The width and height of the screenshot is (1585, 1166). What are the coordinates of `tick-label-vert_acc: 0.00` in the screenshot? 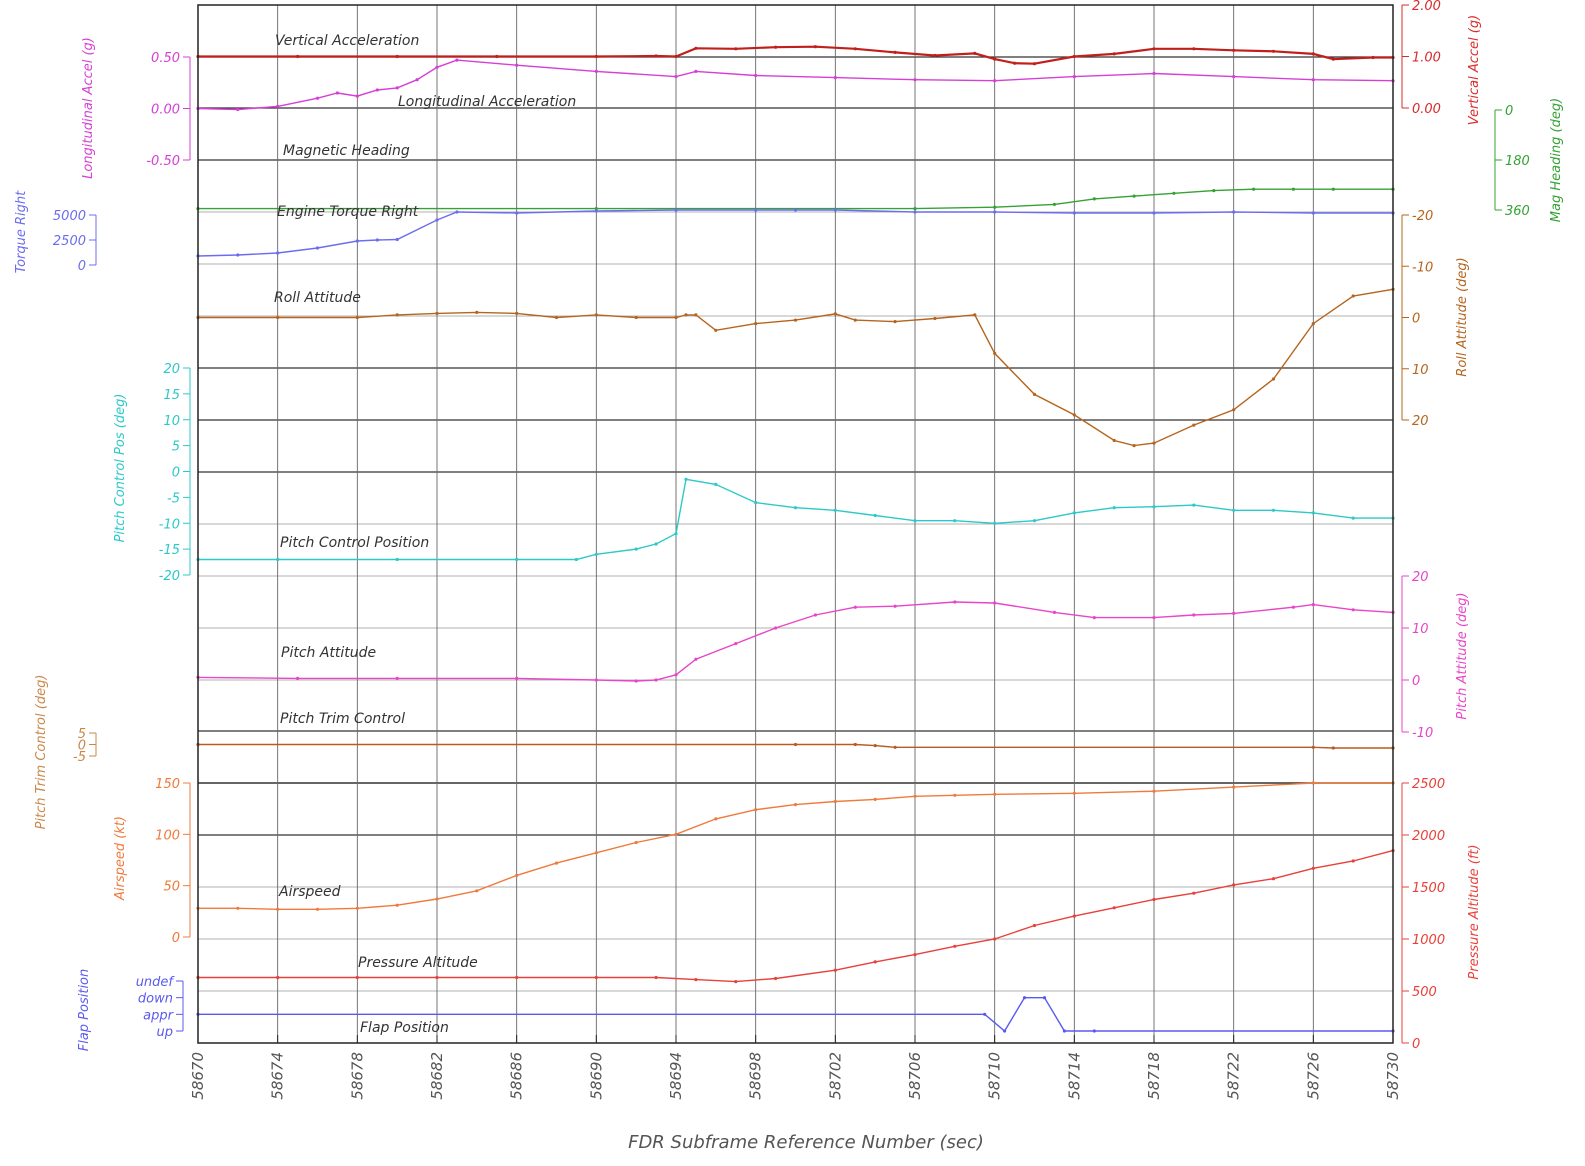 It's located at (1426, 109).